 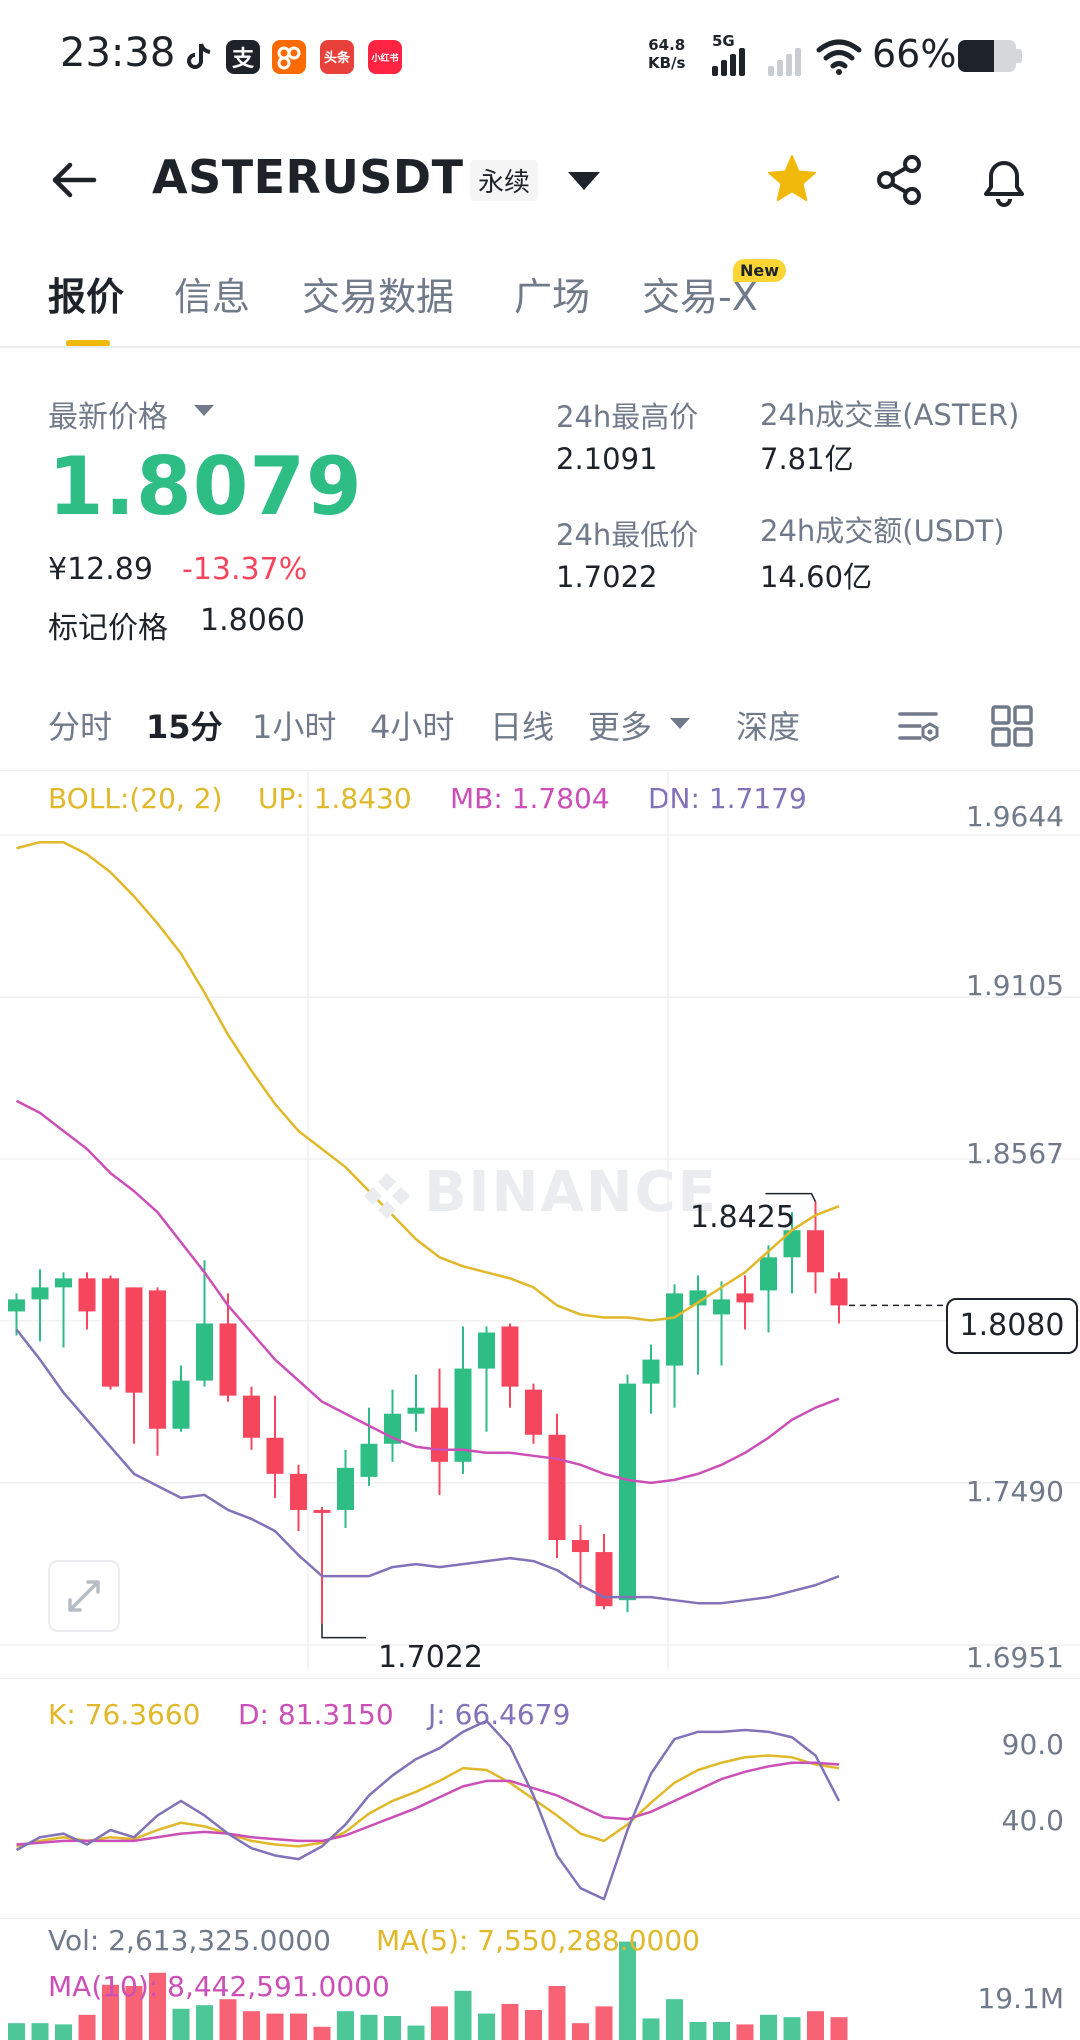 What do you see at coordinates (700, 297) in the screenshot?
I see `tab-trade-x: 交易-X` at bounding box center [700, 297].